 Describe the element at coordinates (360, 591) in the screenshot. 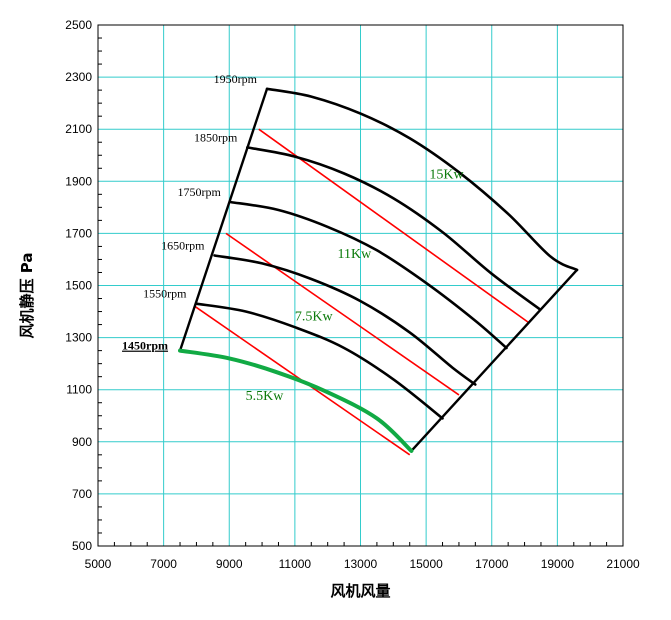

I see `x-axis-label: 风机风量` at that location.